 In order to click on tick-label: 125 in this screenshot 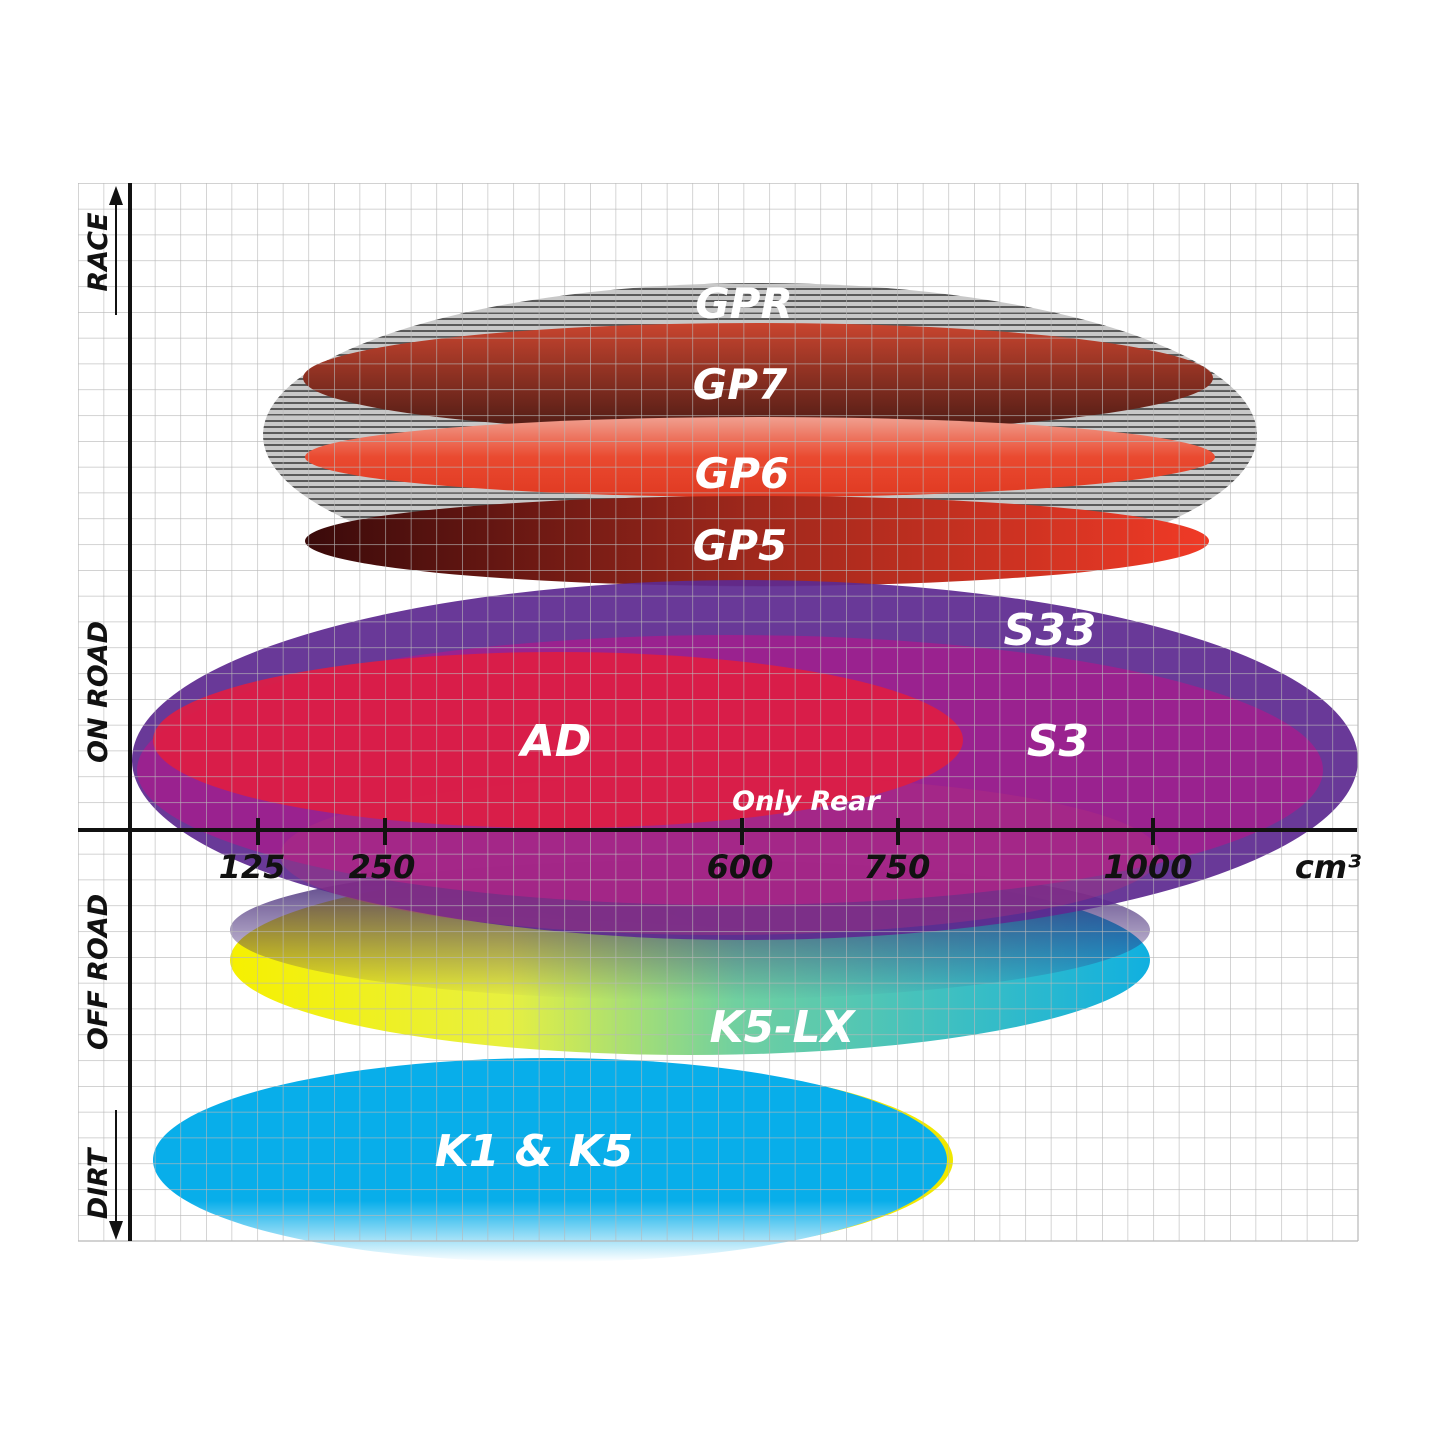, I will do `click(252, 867)`.